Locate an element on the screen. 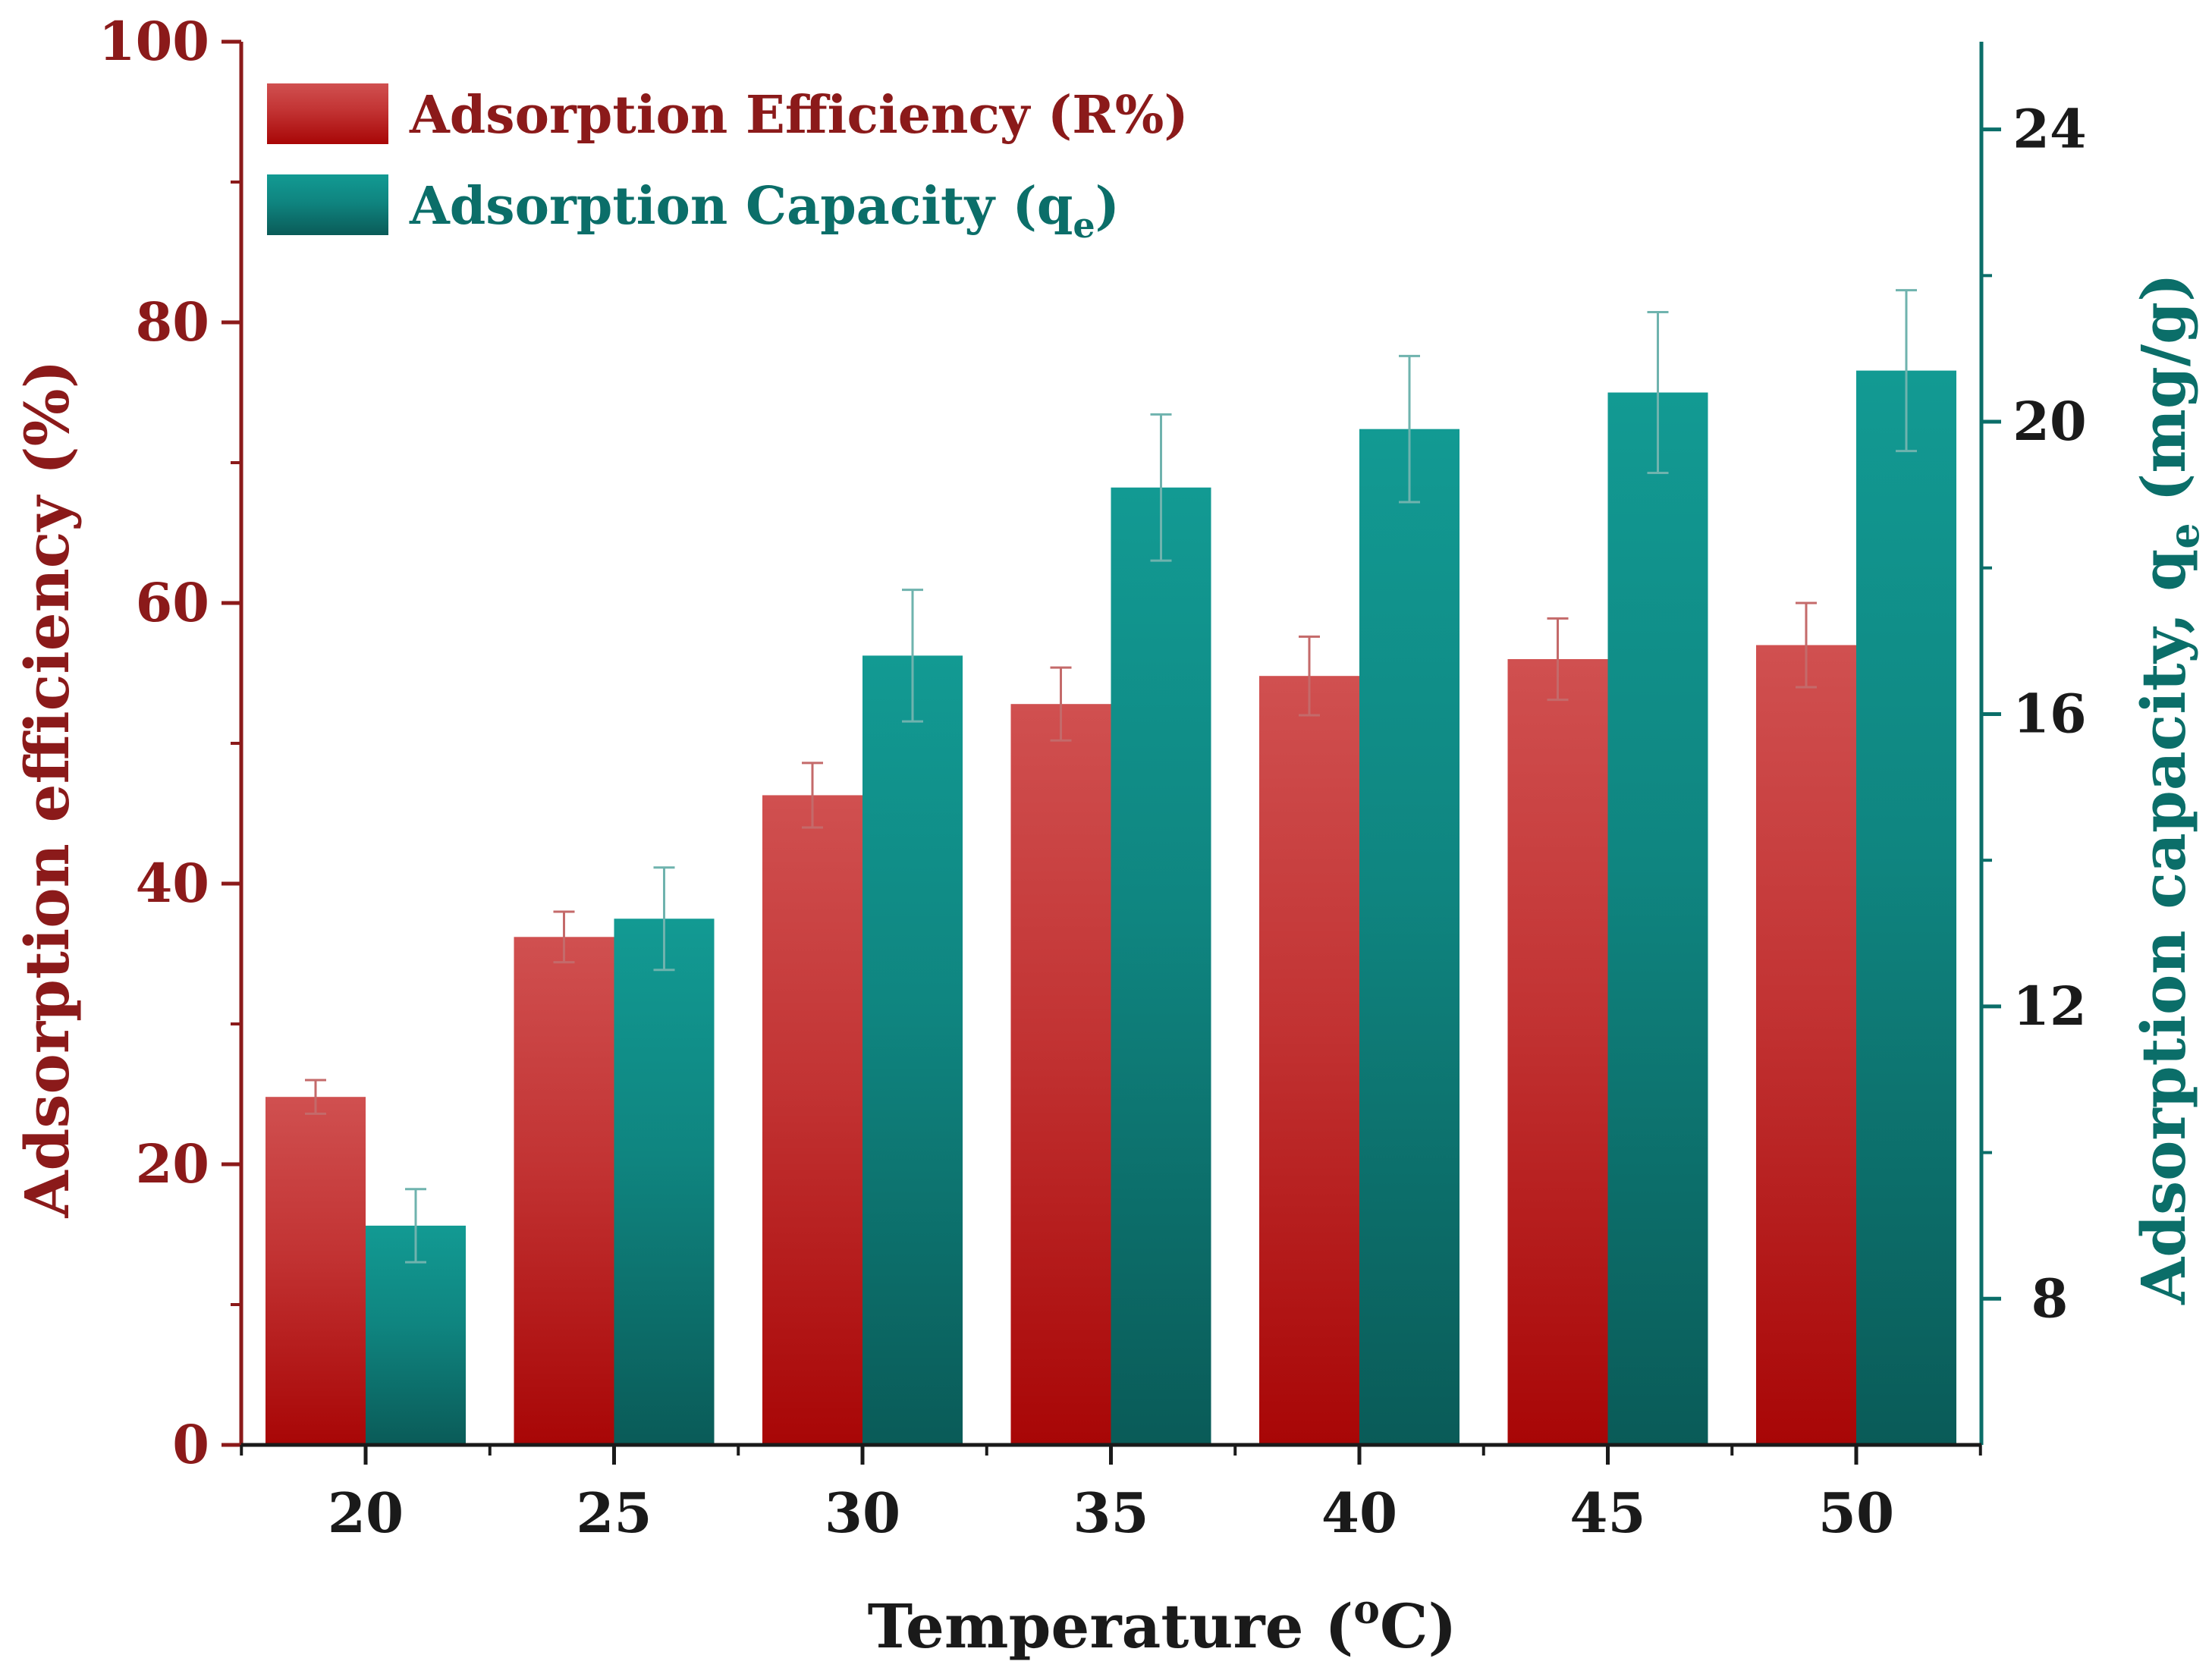  y-axis-title-right: Adsorption capacity, qe (mg/g) is located at coordinates (2168, 789).